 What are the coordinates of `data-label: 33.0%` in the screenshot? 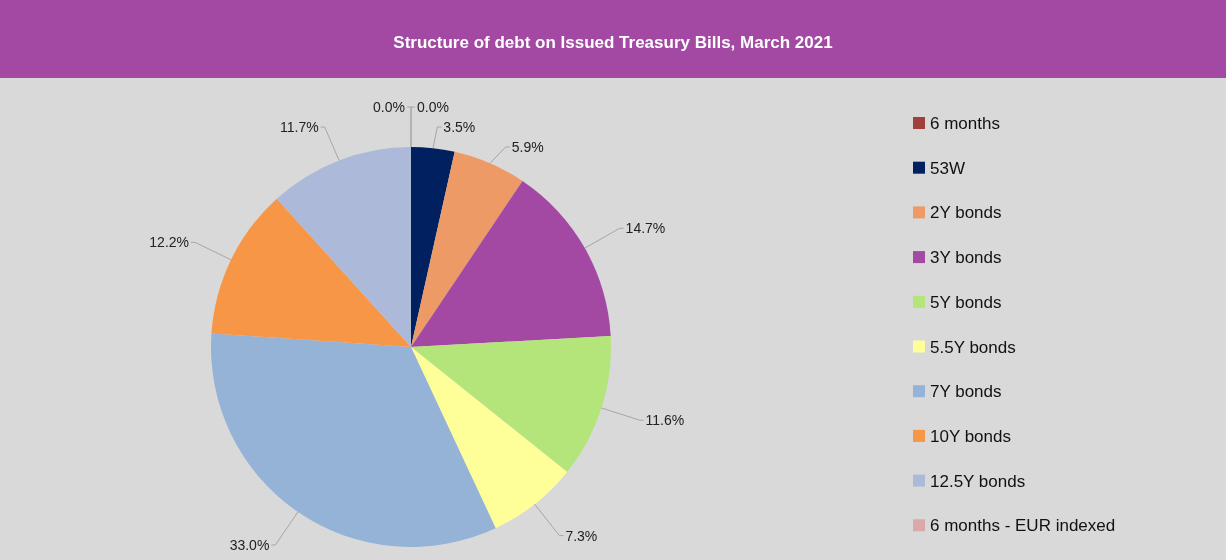 It's located at (249, 544).